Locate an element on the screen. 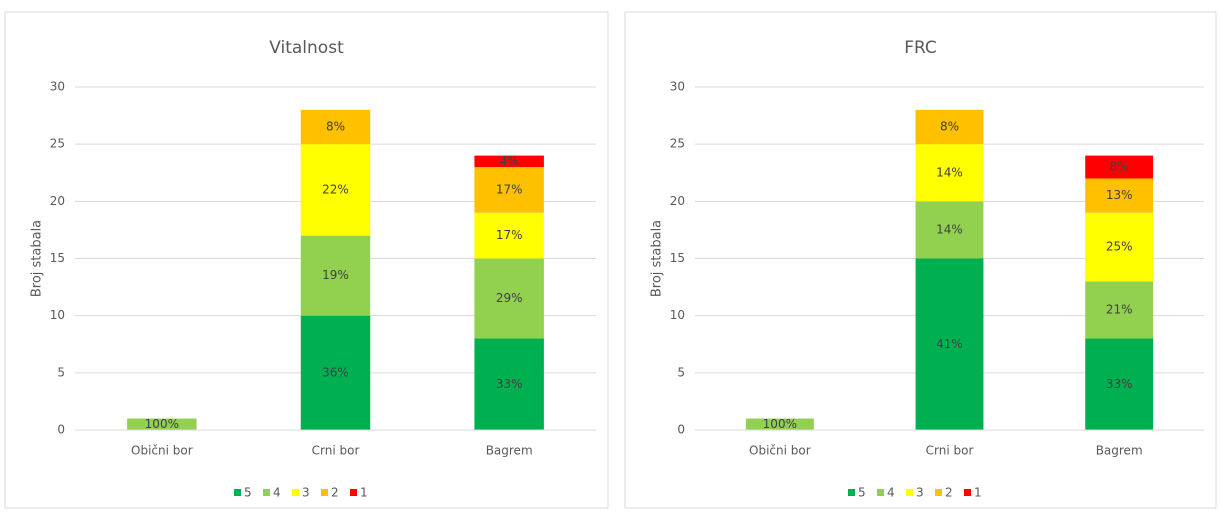 This screenshot has height=516, width=1221. data-label: 41% is located at coordinates (949, 344).